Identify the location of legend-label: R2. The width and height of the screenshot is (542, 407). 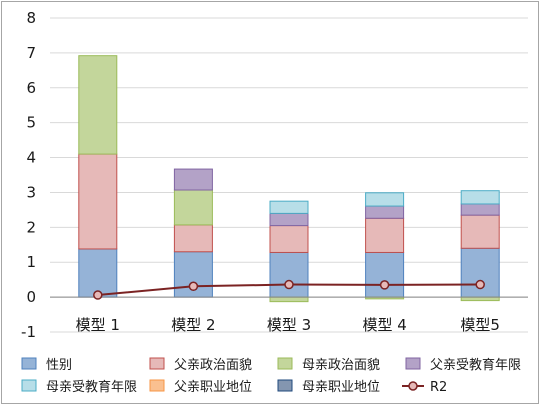
(438, 387).